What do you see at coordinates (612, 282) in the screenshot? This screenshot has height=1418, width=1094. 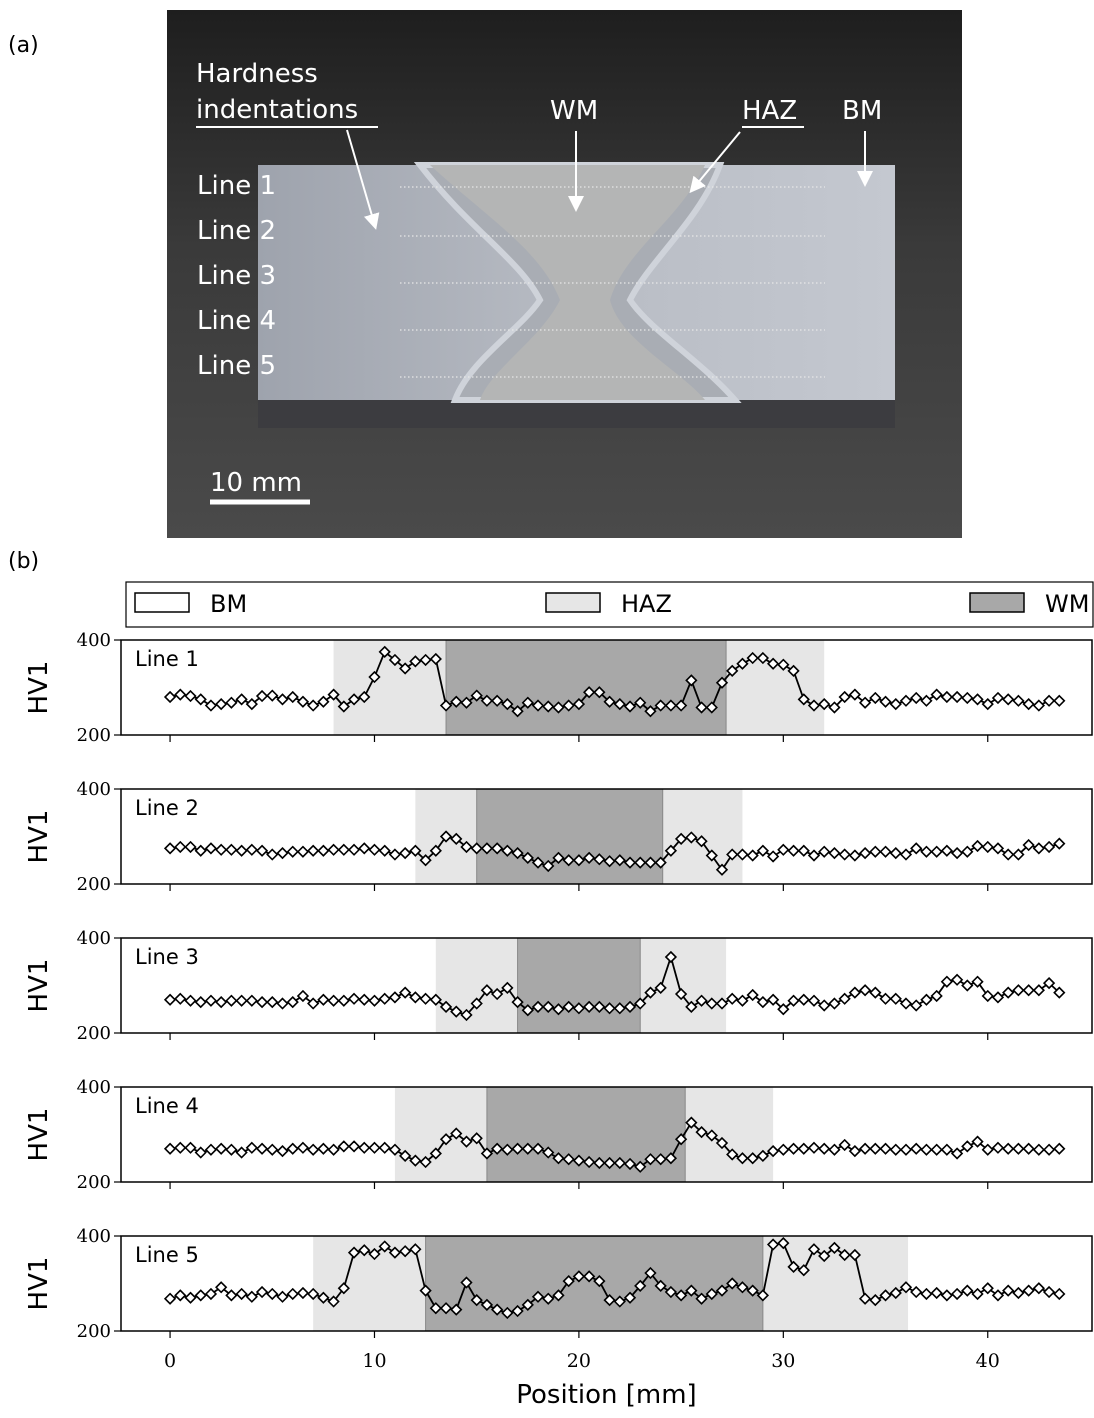 I see `indentations` at bounding box center [612, 282].